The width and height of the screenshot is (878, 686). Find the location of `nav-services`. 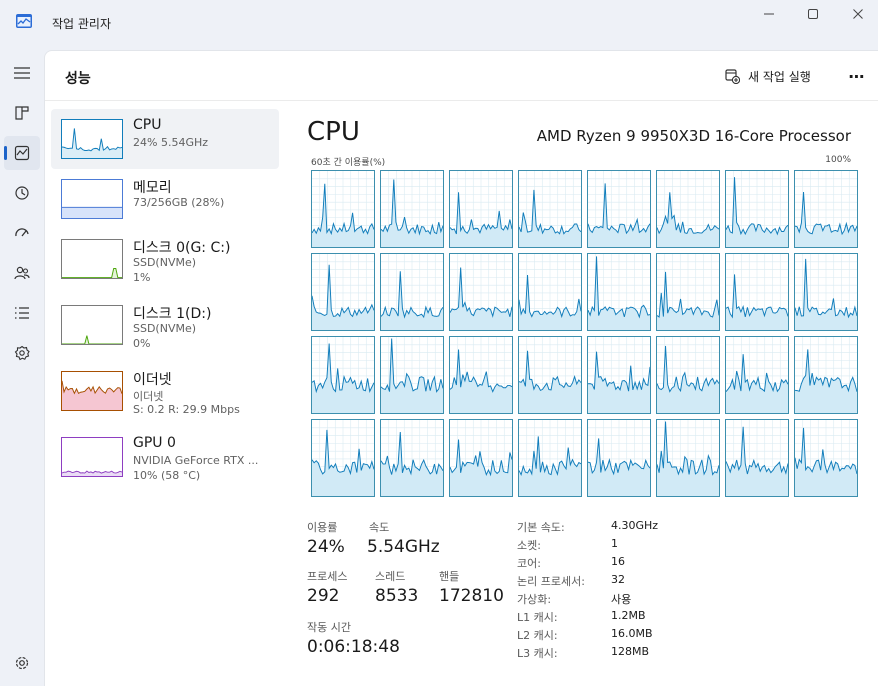

nav-services is located at coordinates (22, 353).